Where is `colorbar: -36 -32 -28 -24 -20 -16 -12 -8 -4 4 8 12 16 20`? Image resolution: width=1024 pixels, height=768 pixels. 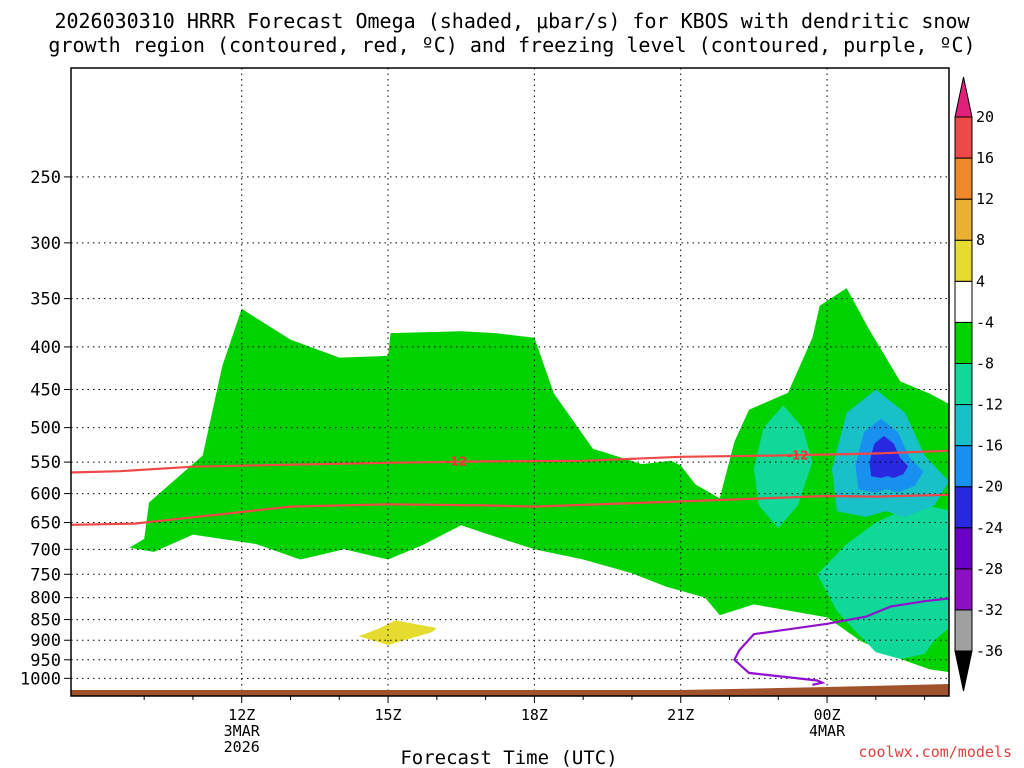
colorbar: -36 -32 -28 -24 -20 -16 -12 -8 -4 4 8 12 16 20 is located at coordinates (978, 384).